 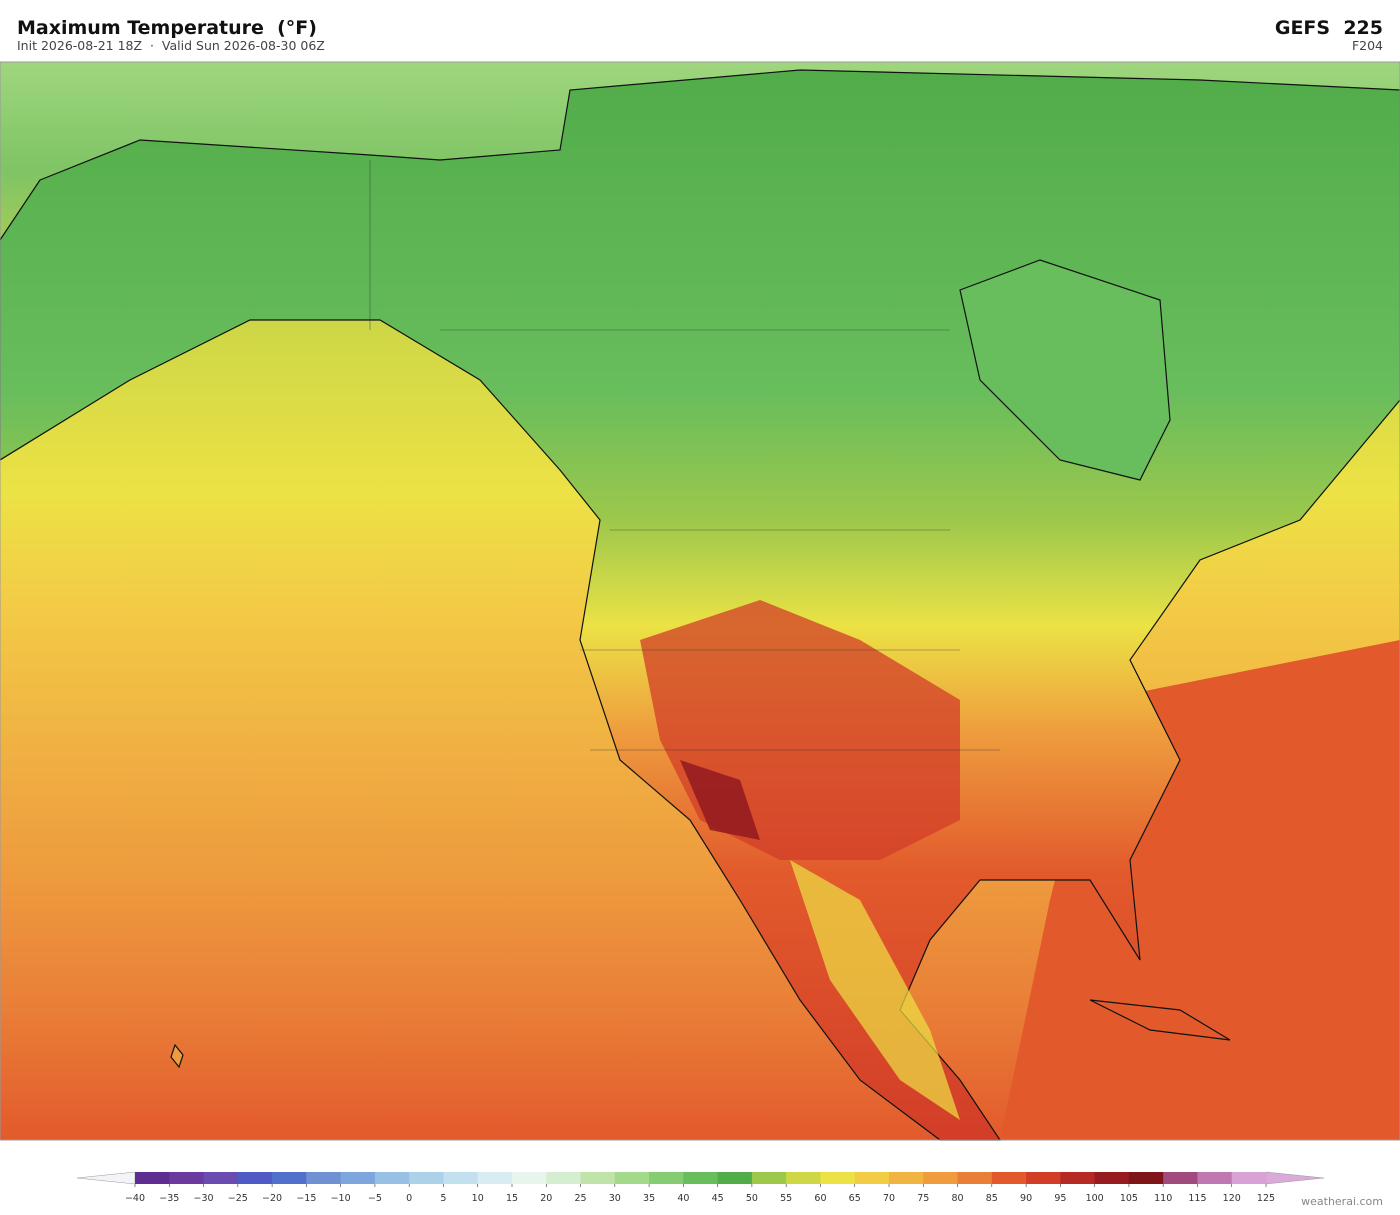 What do you see at coordinates (409, 1198) in the screenshot?
I see `colorbar-tick-label: 0` at bounding box center [409, 1198].